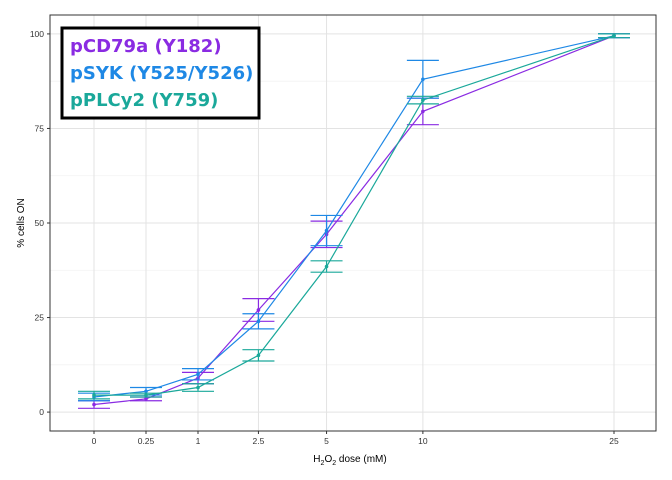 The height and width of the screenshot is (480, 672). What do you see at coordinates (146, 46) in the screenshot?
I see `legend-entry: pCD79a (Y182)` at bounding box center [146, 46].